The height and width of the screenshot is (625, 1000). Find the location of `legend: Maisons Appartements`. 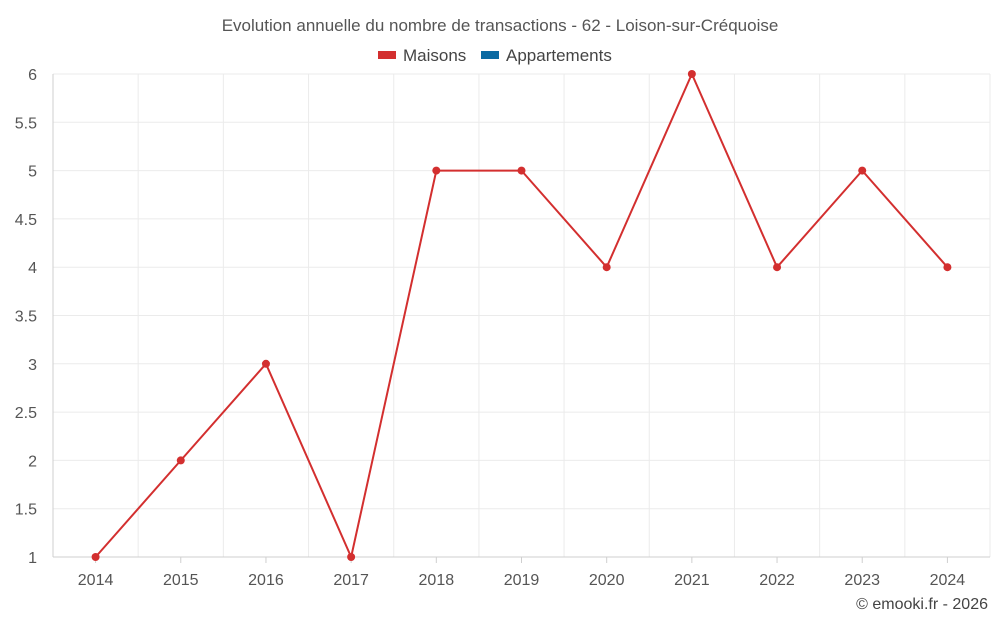

legend: Maisons Appartements is located at coordinates (495, 55).